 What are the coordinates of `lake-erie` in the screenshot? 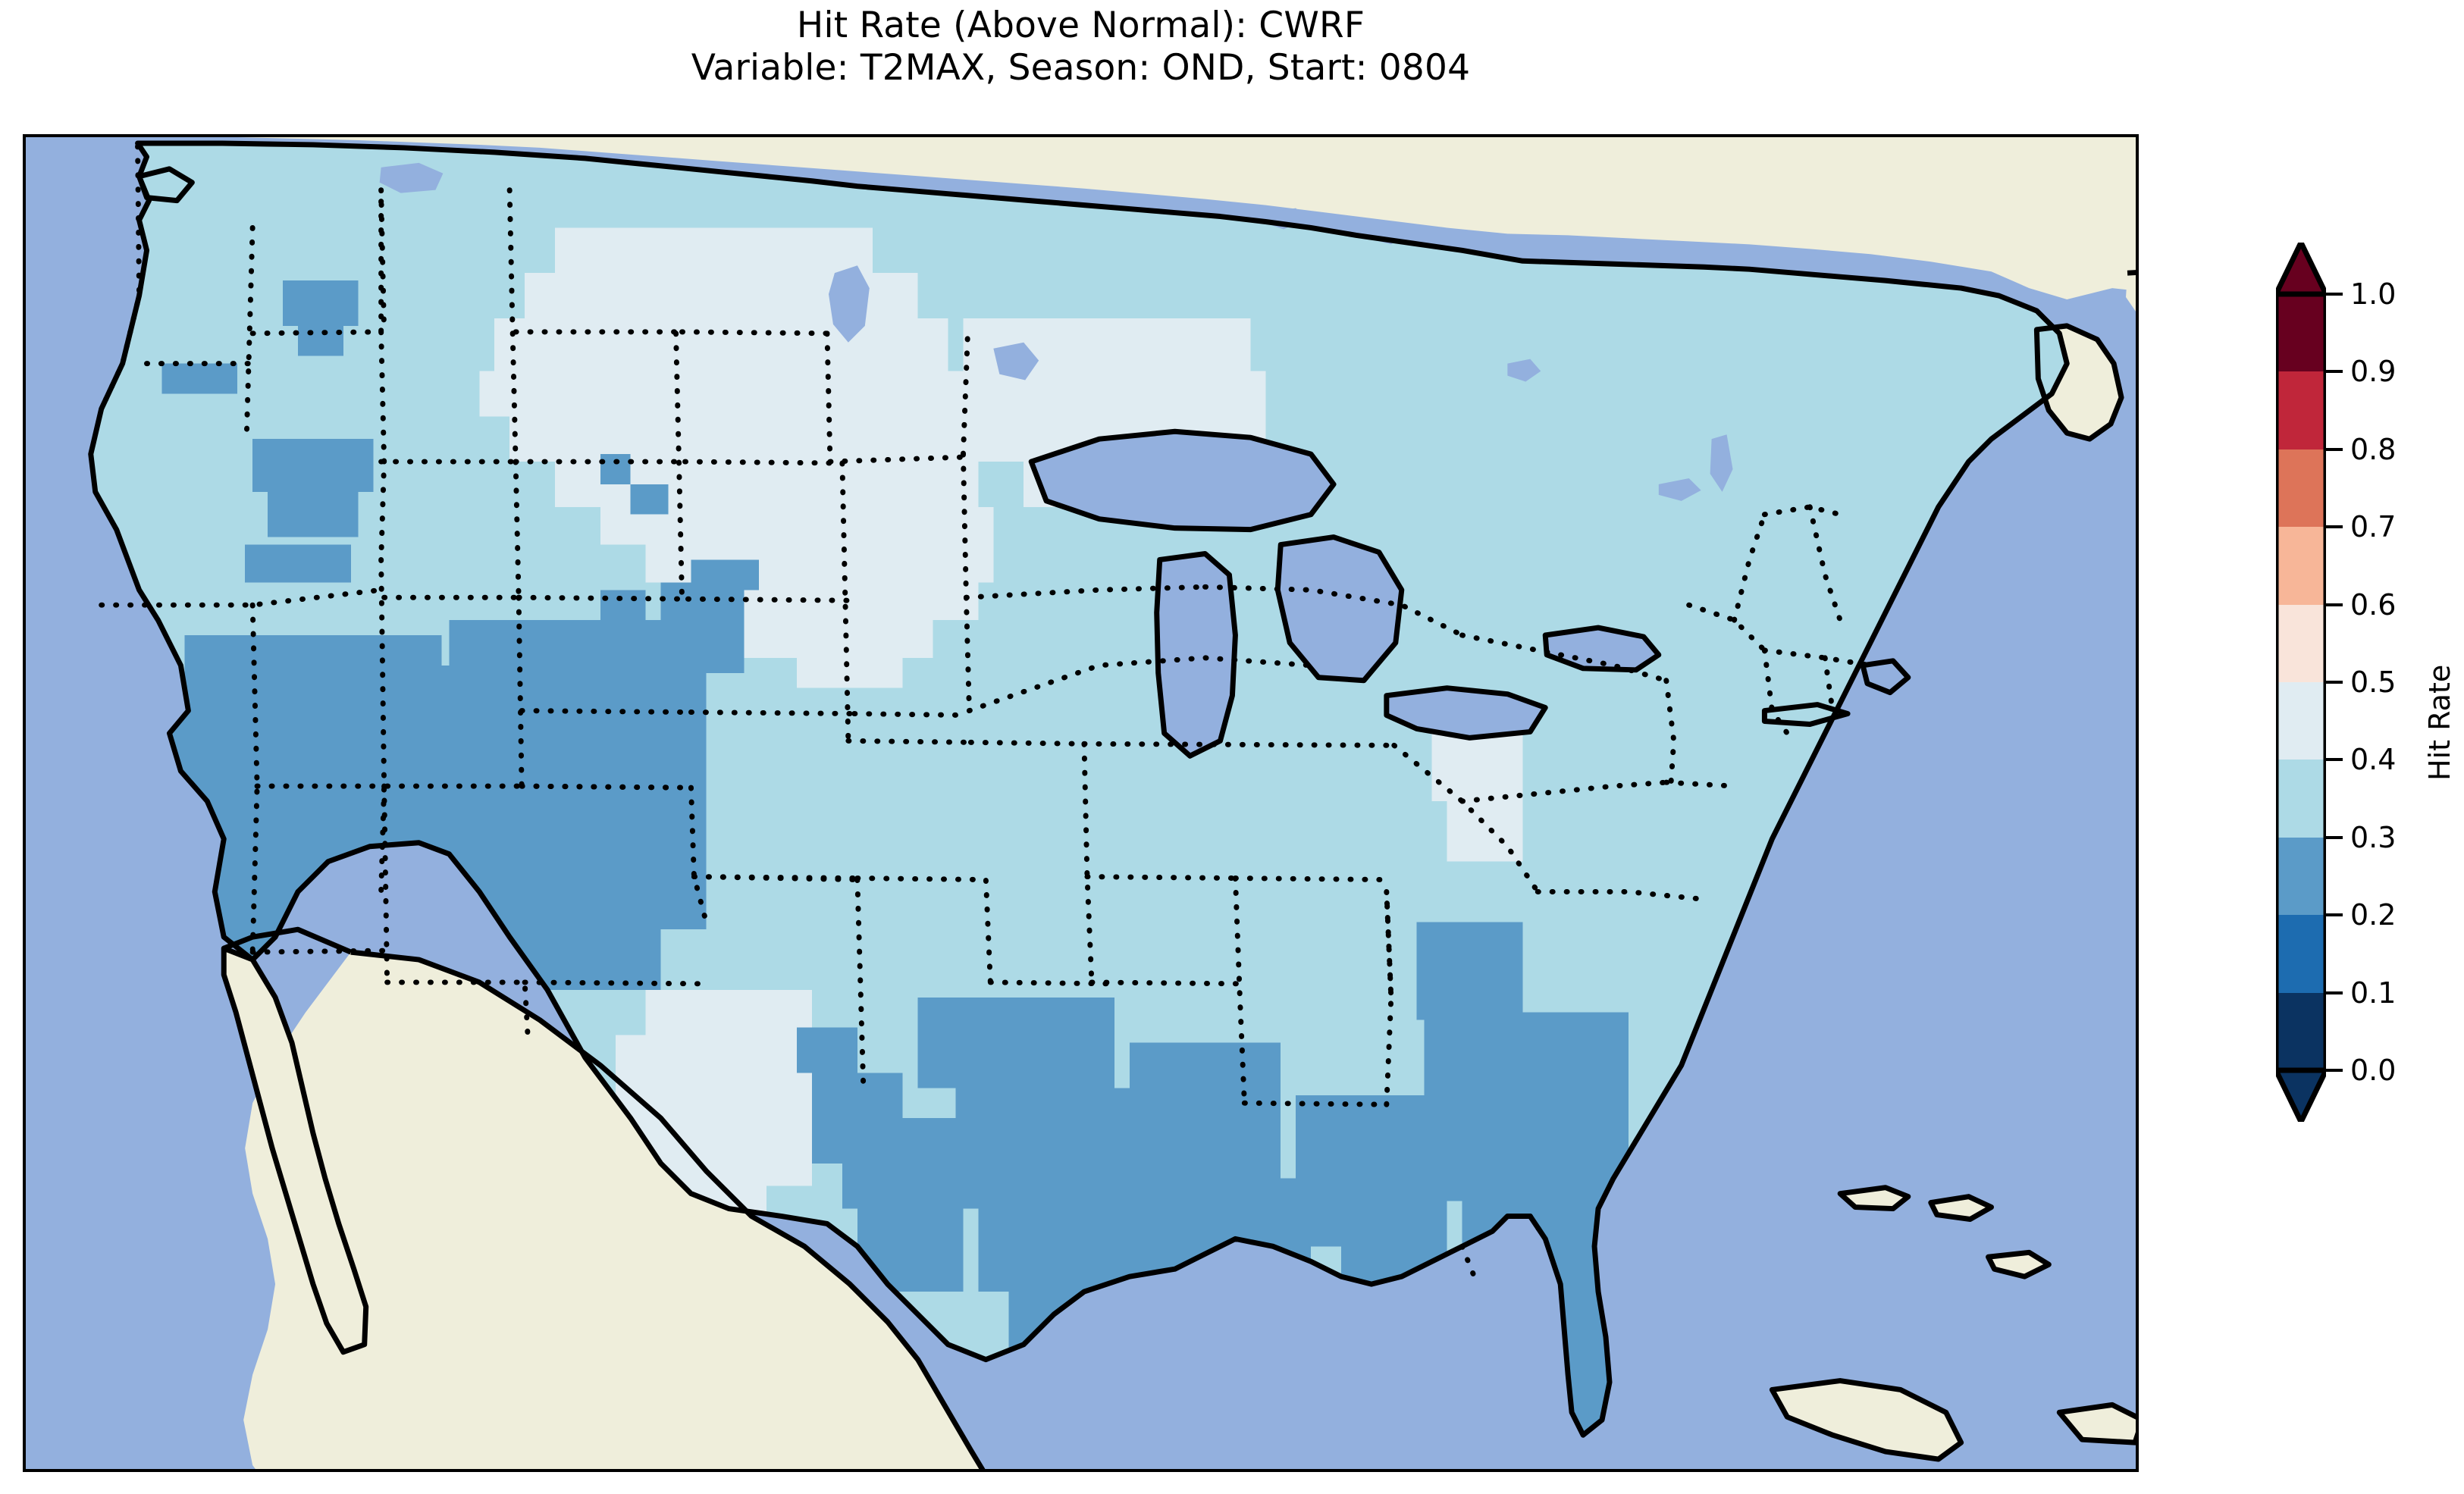 It's located at (1466, 712).